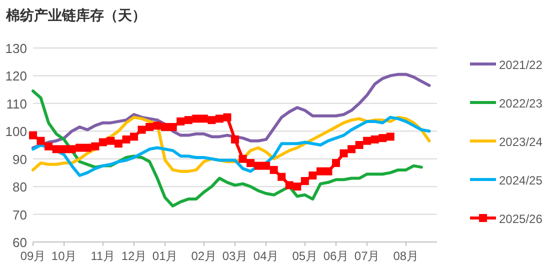 This screenshot has width=550, height=275. I want to click on x-tick-label: 11月, so click(103, 256).